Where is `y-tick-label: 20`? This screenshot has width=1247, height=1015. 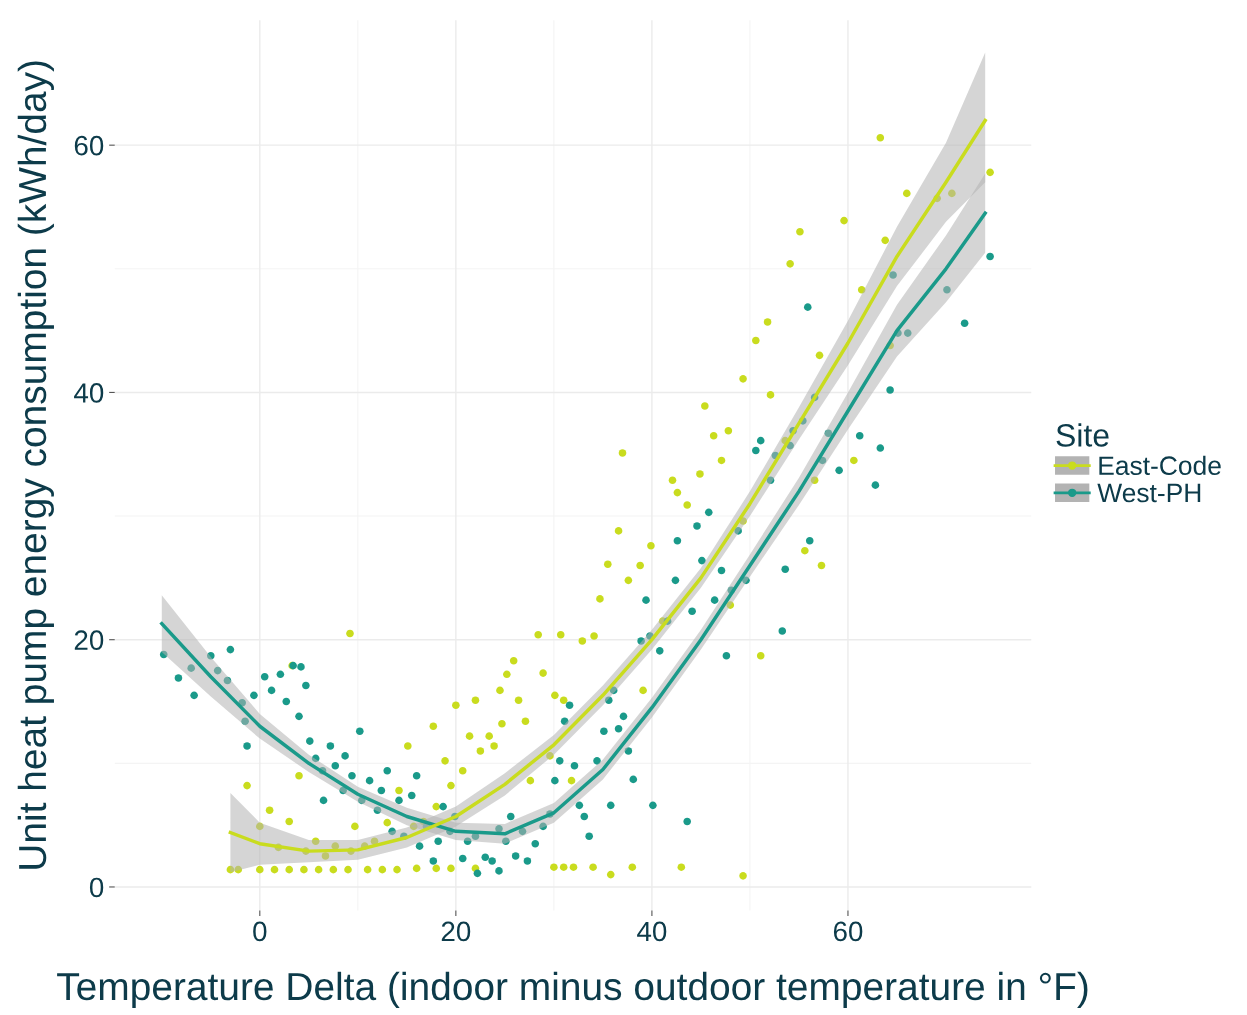 y-tick-label: 20 is located at coordinates (89, 640).